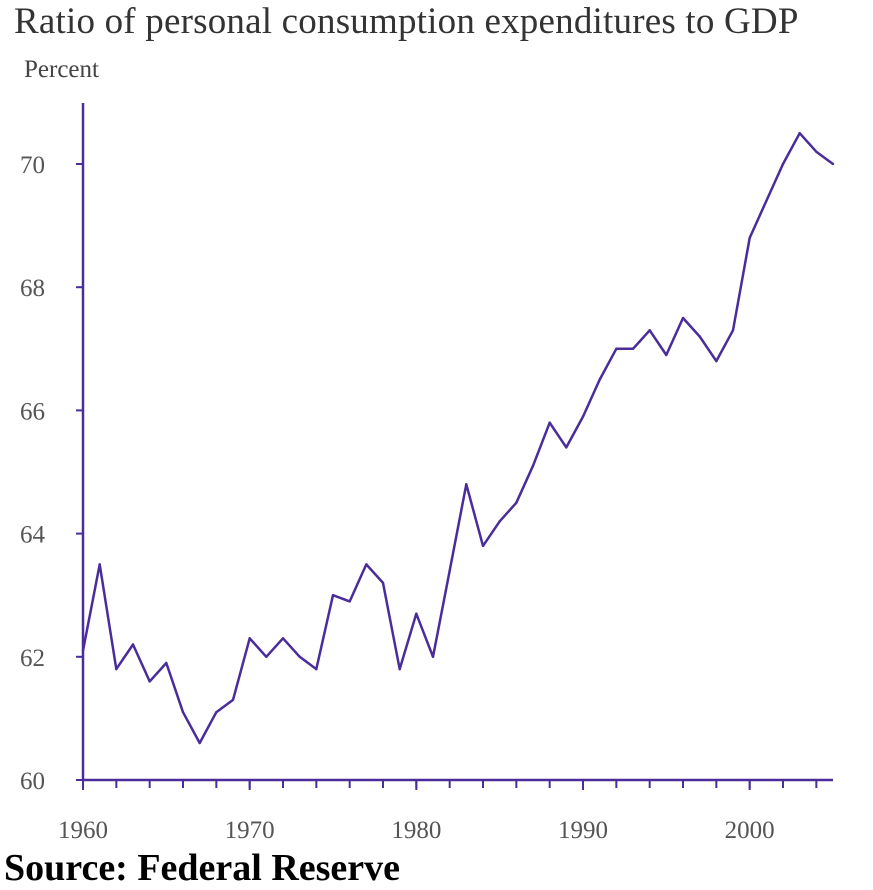 The width and height of the screenshot is (873, 890). Describe the element at coordinates (32, 165) in the screenshot. I see `y-tick-label: 70` at that location.